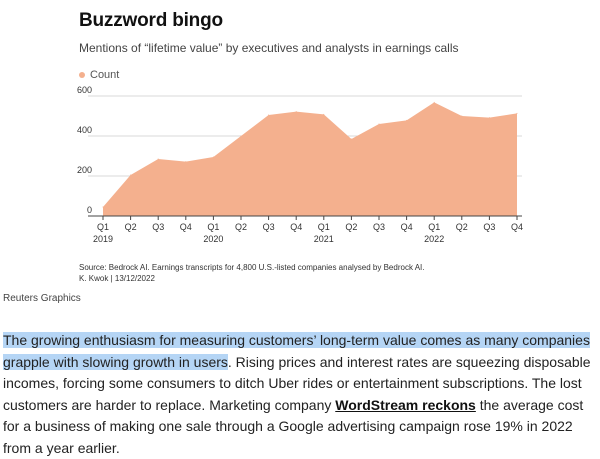 The width and height of the screenshot is (600, 459). I want to click on legend-swatch-icon, so click(82, 75).